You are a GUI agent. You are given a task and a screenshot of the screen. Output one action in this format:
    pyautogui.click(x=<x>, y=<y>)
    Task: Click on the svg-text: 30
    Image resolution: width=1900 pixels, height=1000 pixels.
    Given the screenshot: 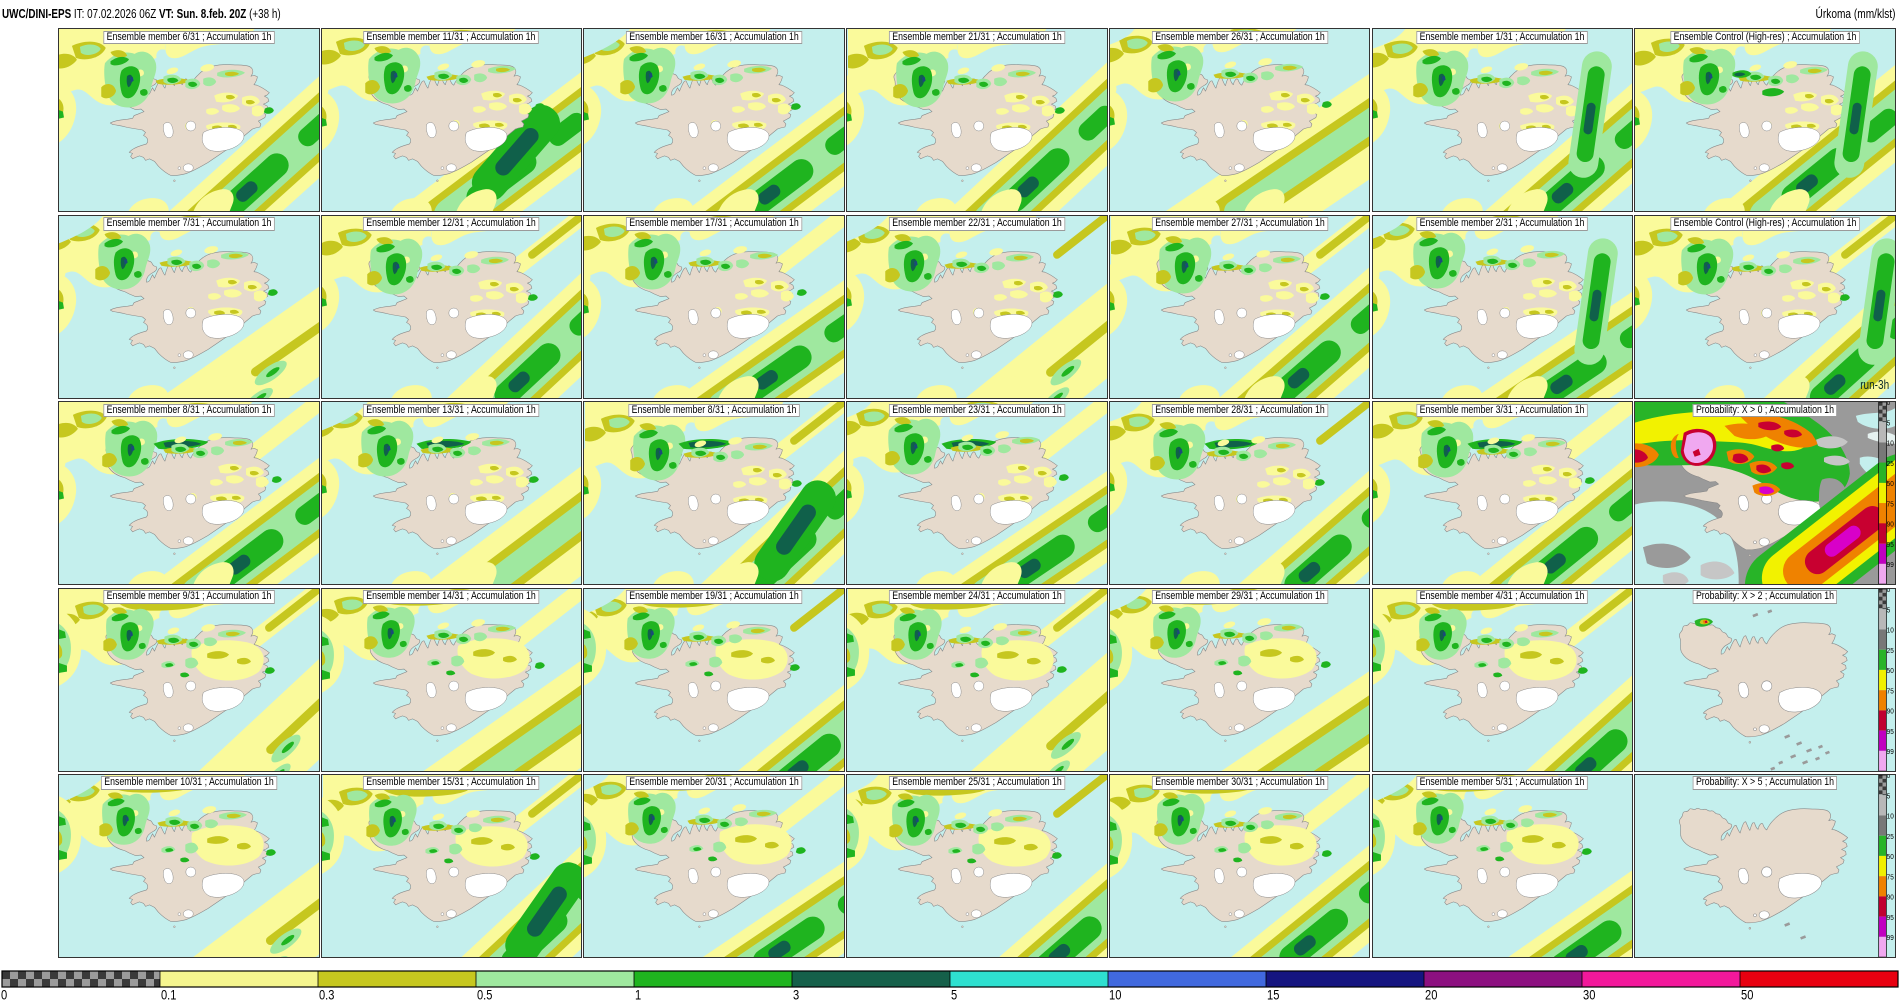 What is the action you would take?
    pyautogui.click(x=1589, y=993)
    